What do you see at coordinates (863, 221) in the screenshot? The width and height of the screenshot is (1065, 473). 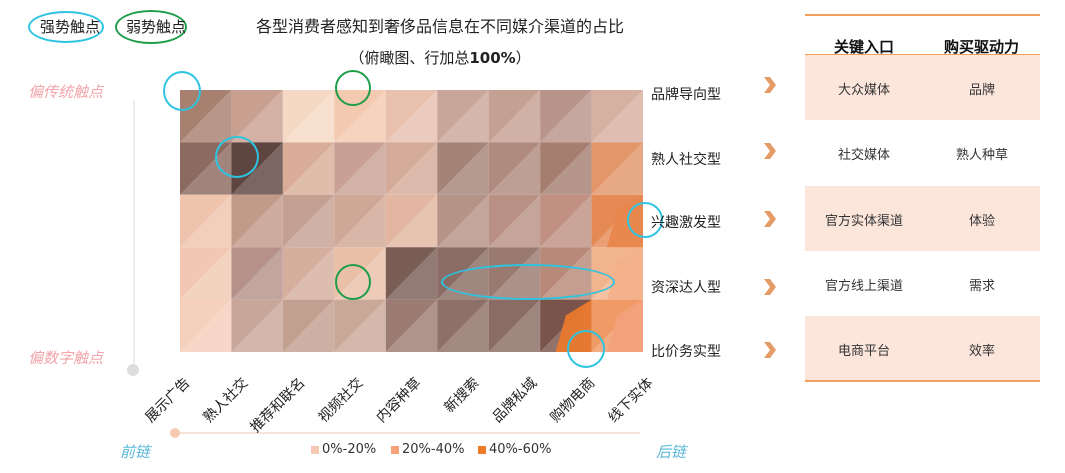 I see `table-cell-entry: 官方实体渠道` at bounding box center [863, 221].